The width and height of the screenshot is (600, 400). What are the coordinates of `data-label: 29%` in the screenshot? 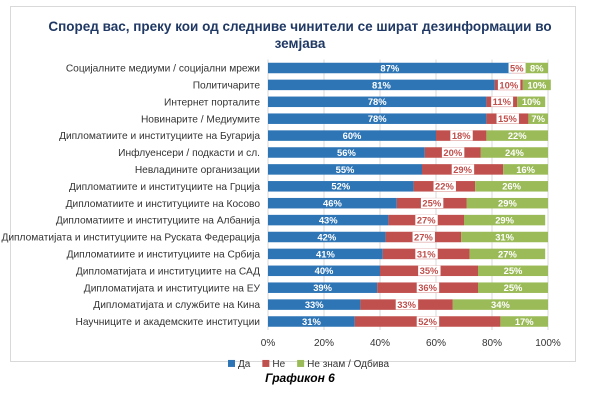 It's located at (504, 220).